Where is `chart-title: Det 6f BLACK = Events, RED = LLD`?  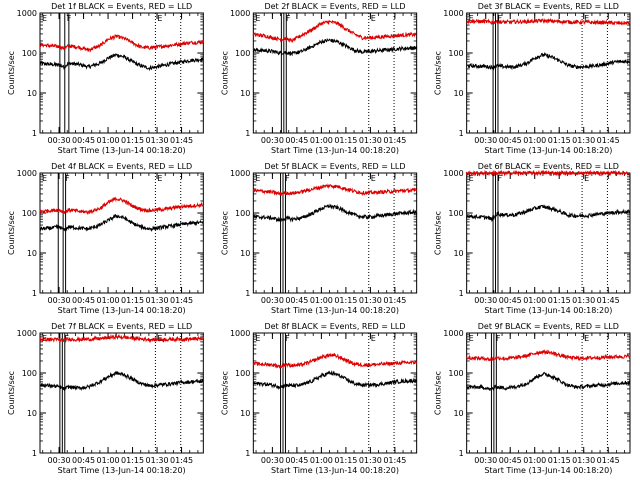 chart-title: Det 6f BLACK = Events, RED = LLD is located at coordinates (548, 166).